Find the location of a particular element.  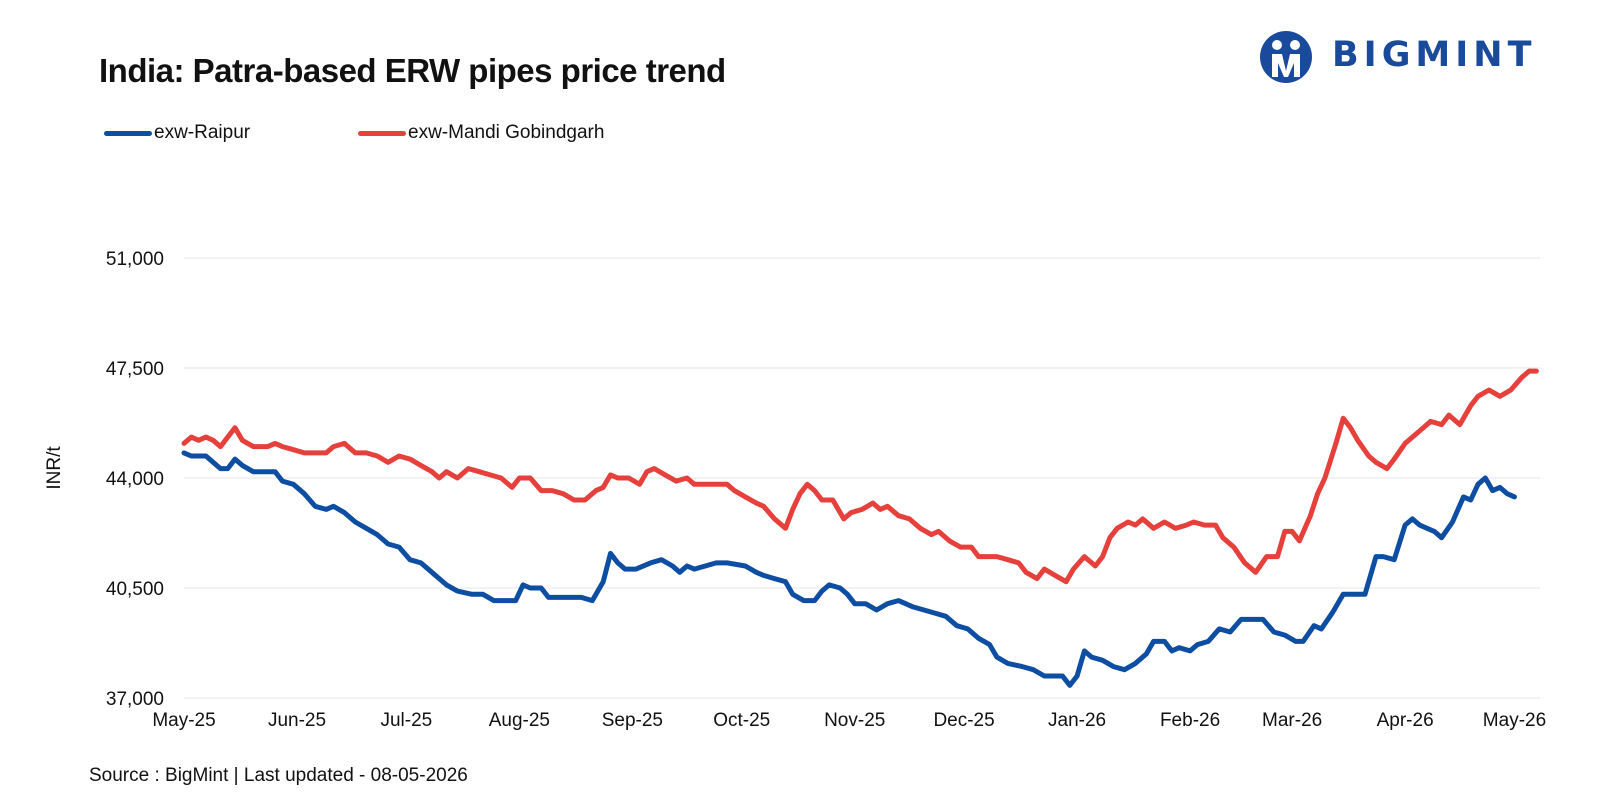

legend-swatch-raipur is located at coordinates (128, 133).